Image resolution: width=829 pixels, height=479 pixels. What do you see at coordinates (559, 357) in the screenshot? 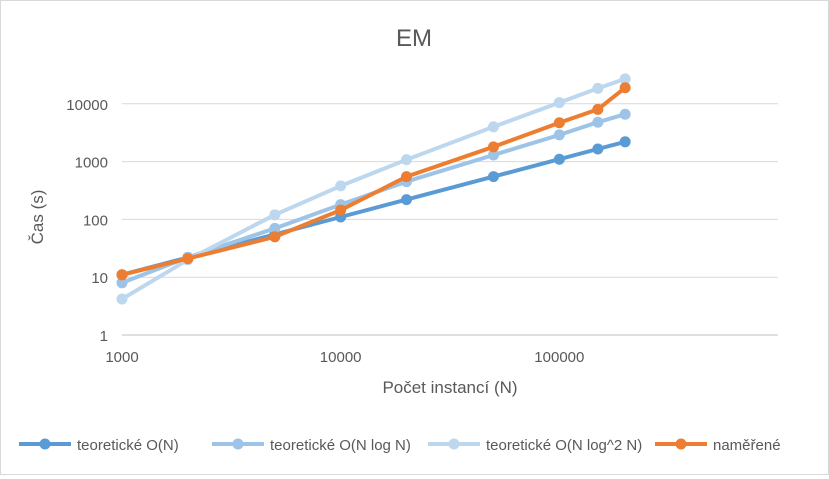
I see `x-tick-label-2: 100000` at bounding box center [559, 357].